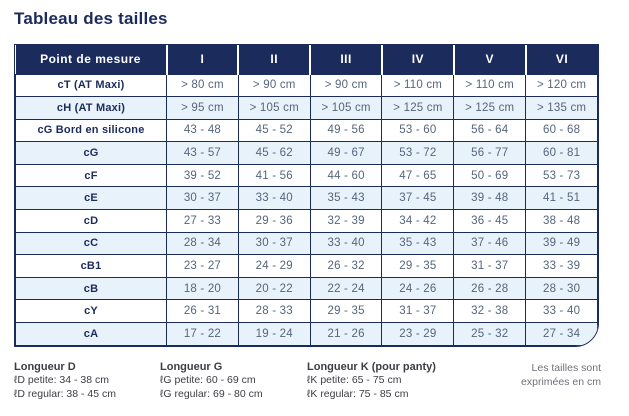  Describe the element at coordinates (490, 288) in the screenshot. I see `size-cell: 26 - 28` at that location.